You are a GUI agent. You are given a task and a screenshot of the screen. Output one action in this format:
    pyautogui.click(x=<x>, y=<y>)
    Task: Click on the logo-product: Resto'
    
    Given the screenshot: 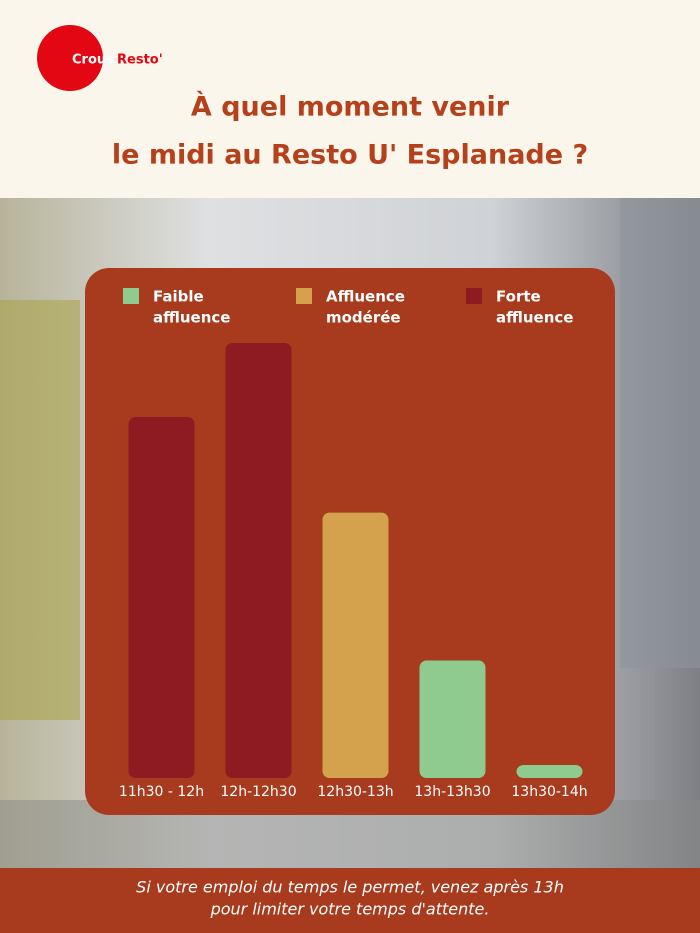 What is the action you would take?
    pyautogui.click(x=140, y=60)
    